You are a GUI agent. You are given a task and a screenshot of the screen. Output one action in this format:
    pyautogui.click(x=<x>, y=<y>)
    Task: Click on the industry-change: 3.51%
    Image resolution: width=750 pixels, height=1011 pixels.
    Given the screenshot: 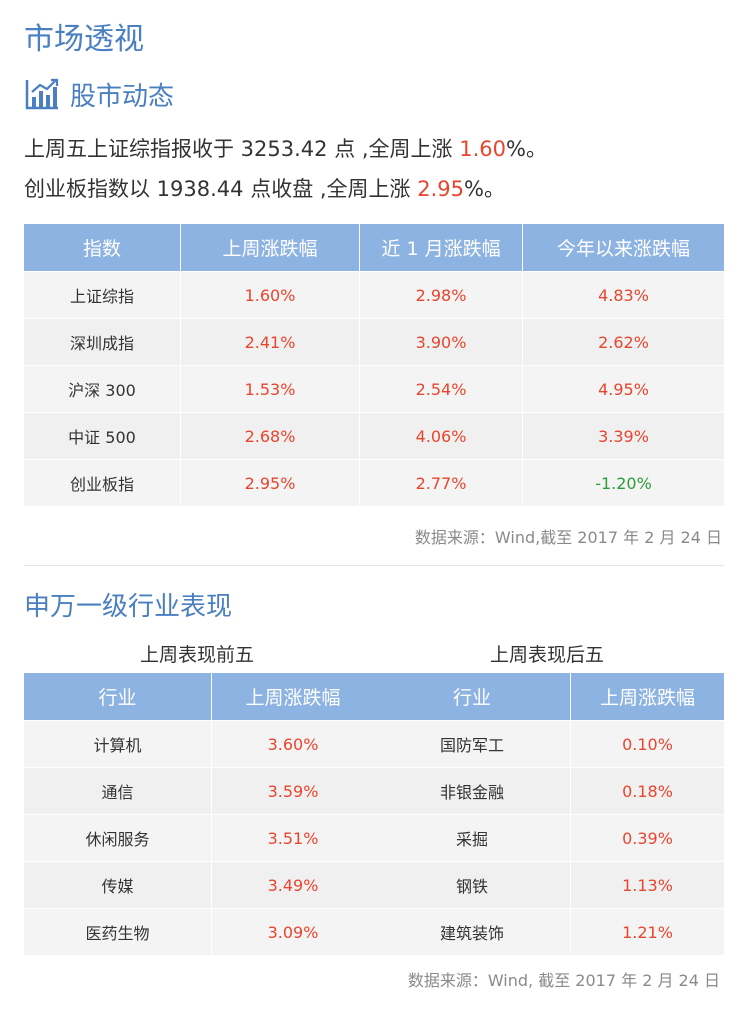 What is the action you would take?
    pyautogui.click(x=293, y=837)
    